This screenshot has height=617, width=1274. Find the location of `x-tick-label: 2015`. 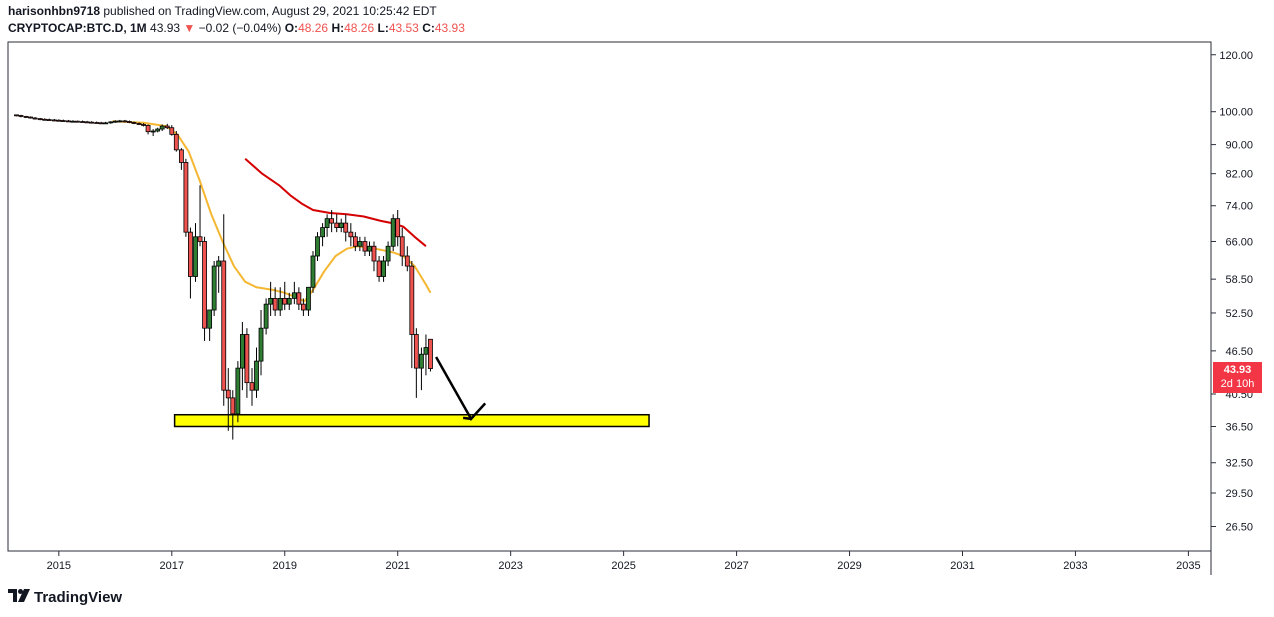

x-tick-label: 2015 is located at coordinates (59, 566).